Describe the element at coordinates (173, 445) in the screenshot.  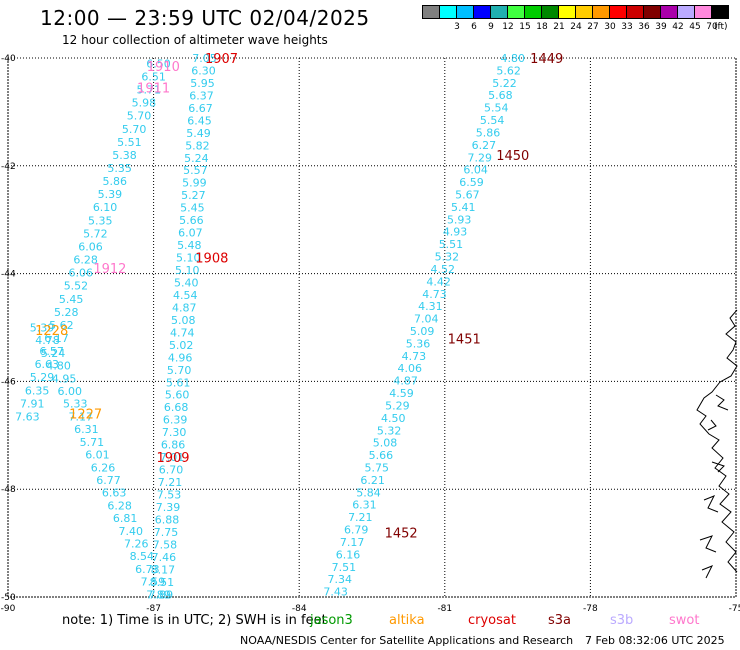
I see `wave-height-value: 6.86` at that location.